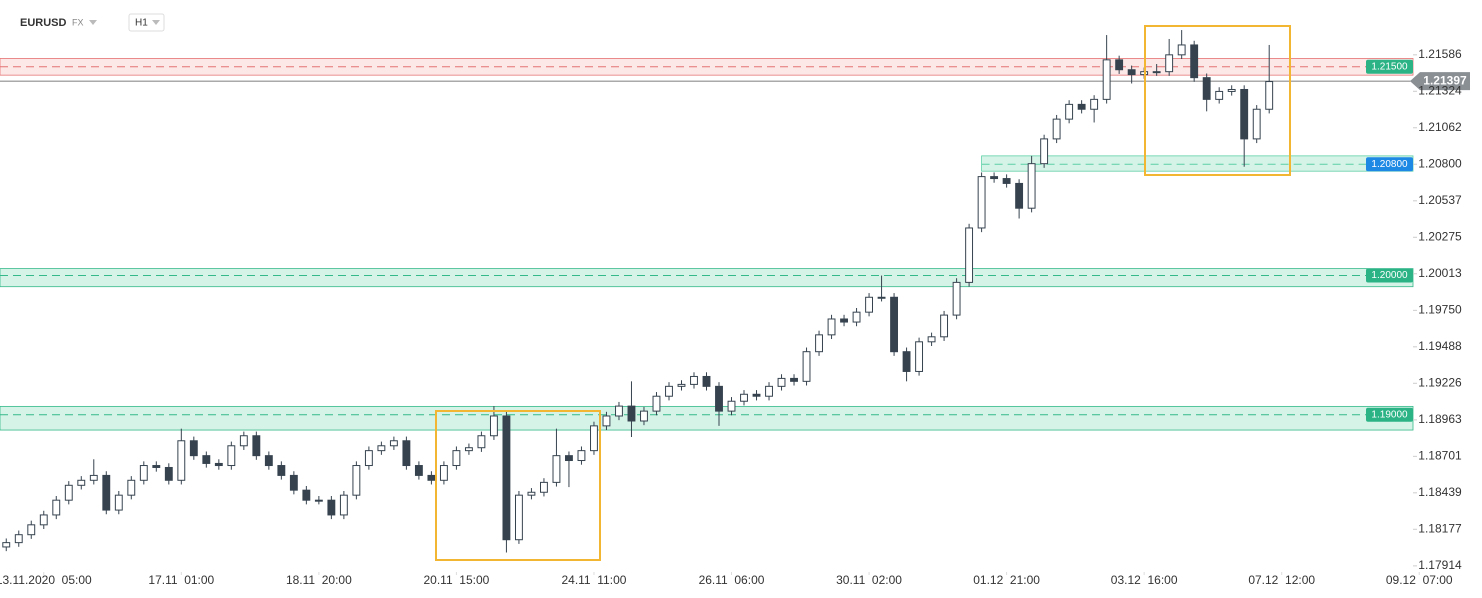 Image resolution: width=1482 pixels, height=598 pixels. Describe the element at coordinates (93, 22) in the screenshot. I see `symbol-dropdown` at that location.